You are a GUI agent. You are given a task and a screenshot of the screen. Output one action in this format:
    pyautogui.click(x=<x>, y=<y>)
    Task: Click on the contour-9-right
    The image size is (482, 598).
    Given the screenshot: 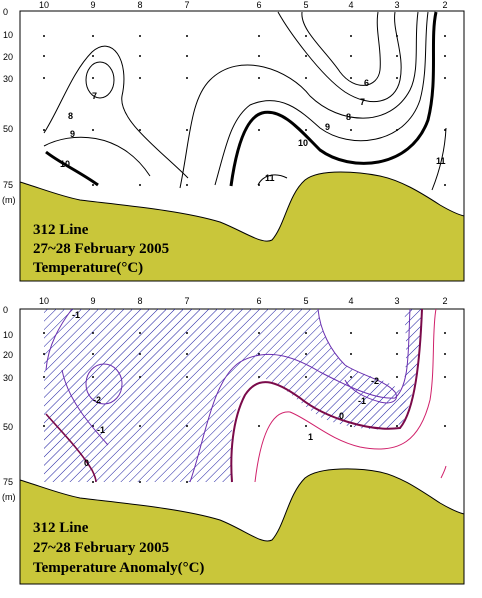 What is the action you would take?
    pyautogui.click(x=321, y=98)
    